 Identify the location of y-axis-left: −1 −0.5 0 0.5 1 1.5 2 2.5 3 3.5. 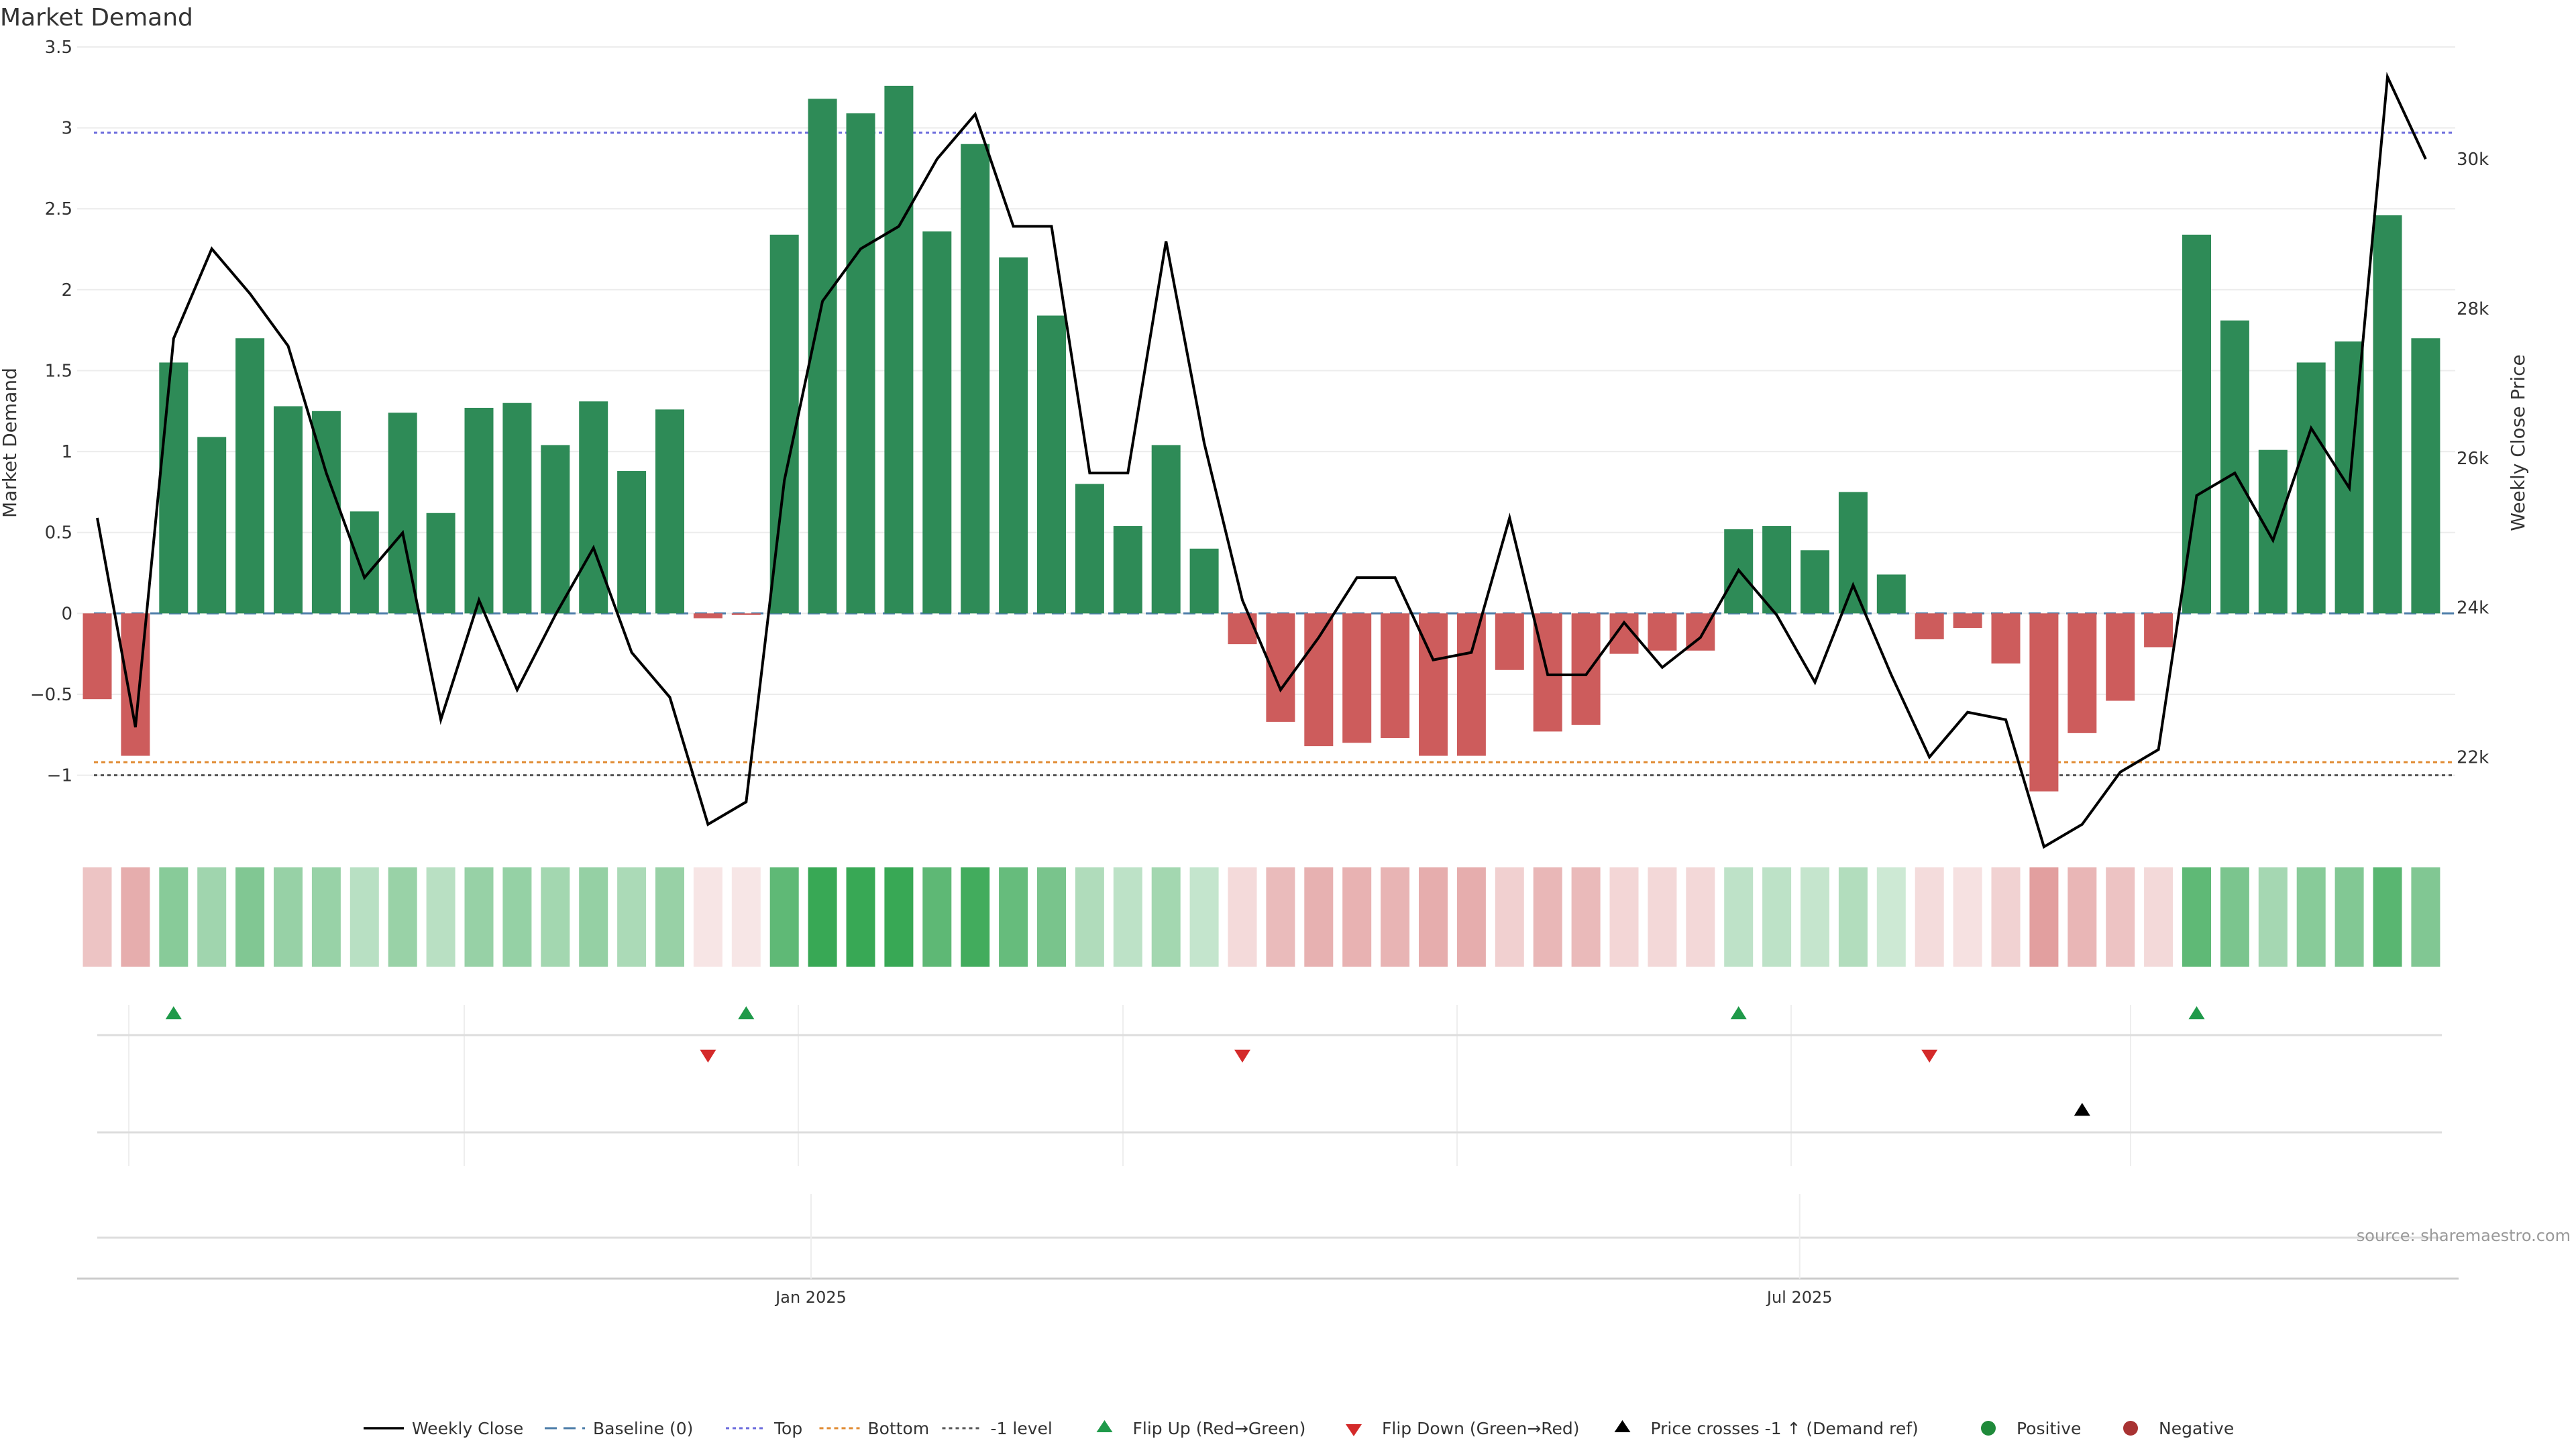
(51, 412).